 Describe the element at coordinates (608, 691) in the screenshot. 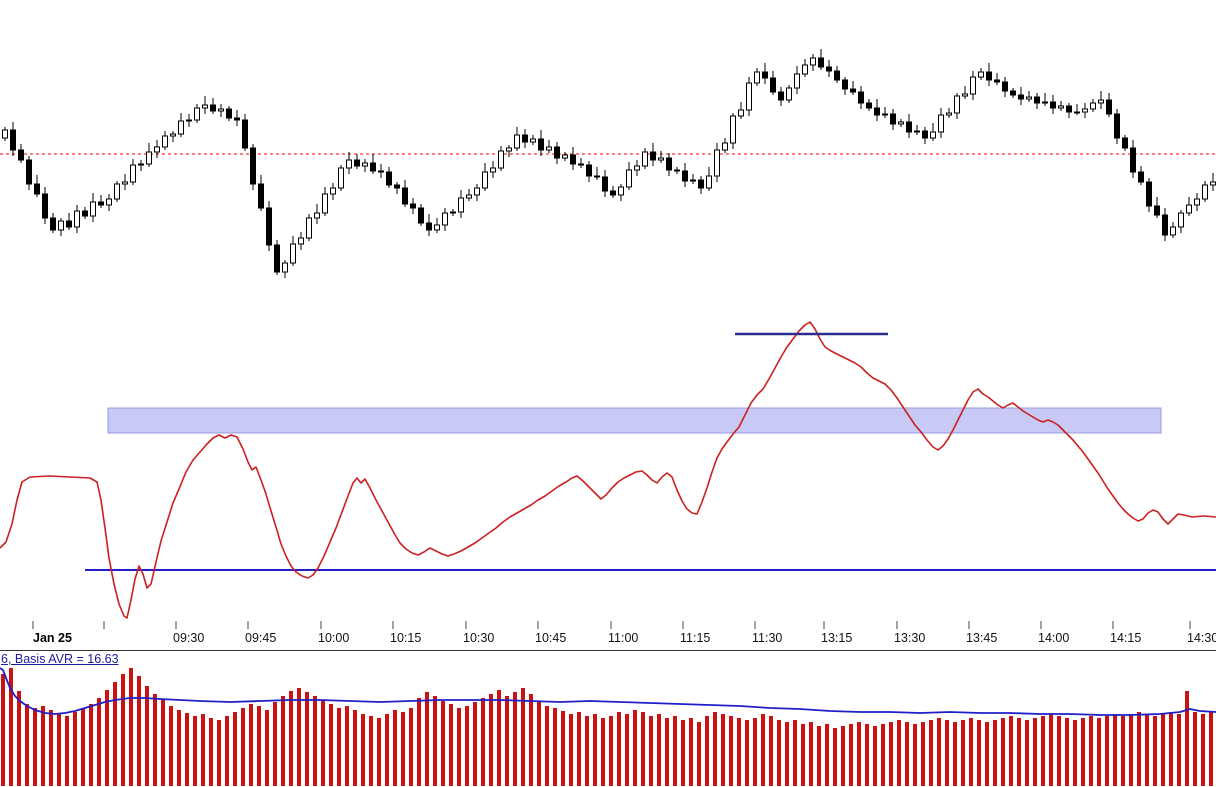

I see `volume-ma-line` at that location.